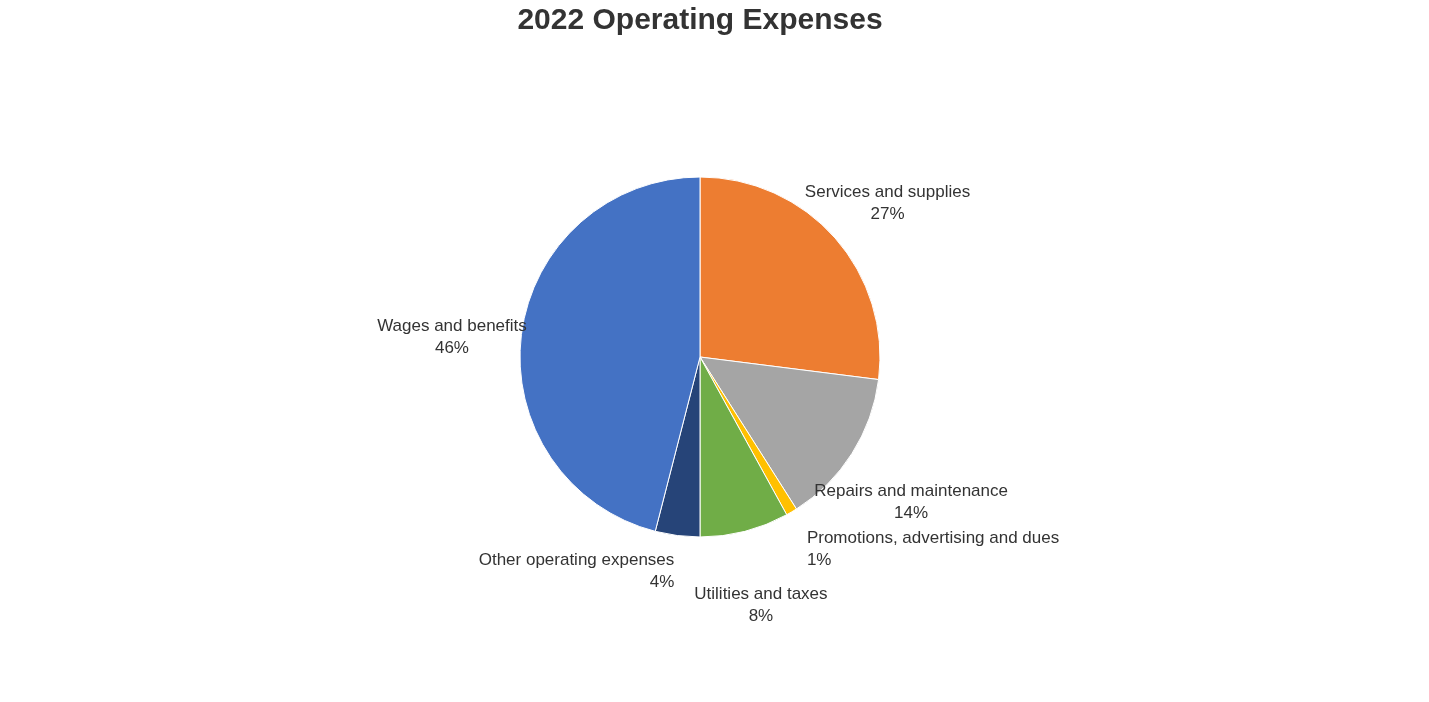 The width and height of the screenshot is (1429, 702). What do you see at coordinates (933, 537) in the screenshot?
I see `slice-label: Promotions, advertising and dues` at bounding box center [933, 537].